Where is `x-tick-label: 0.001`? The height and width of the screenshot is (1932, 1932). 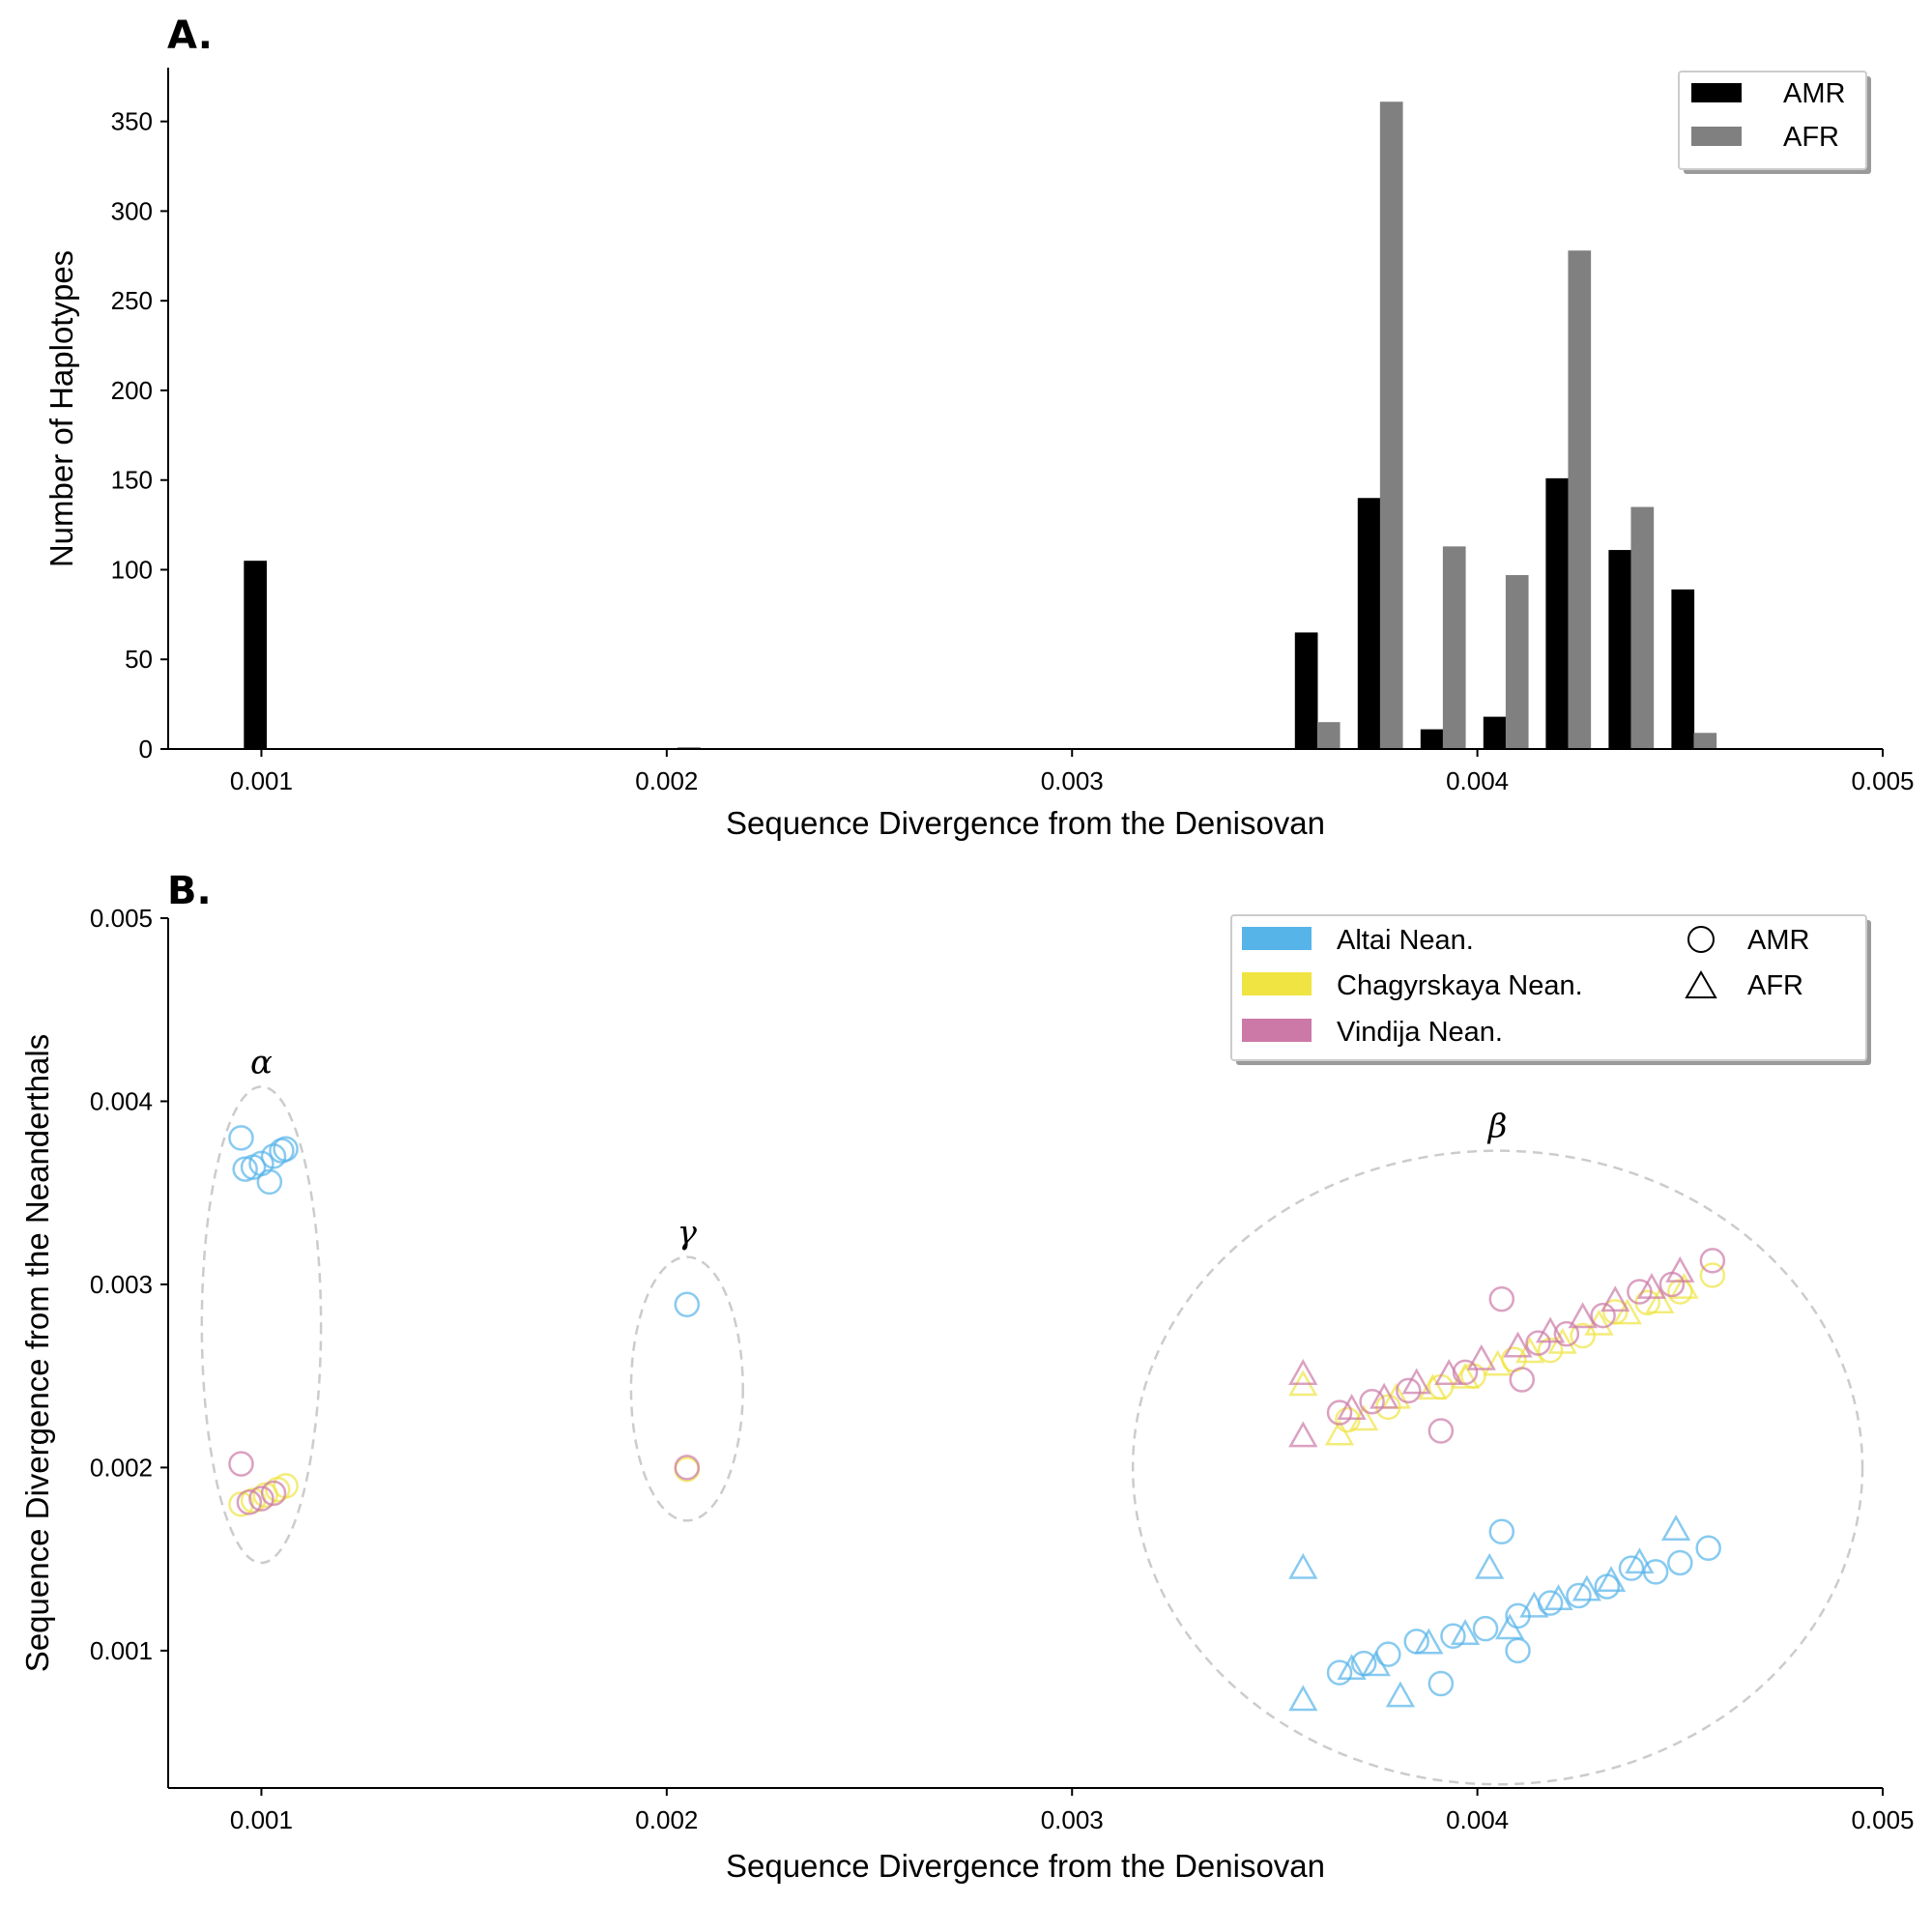
x-tick-label: 0.001 is located at coordinates (261, 780).